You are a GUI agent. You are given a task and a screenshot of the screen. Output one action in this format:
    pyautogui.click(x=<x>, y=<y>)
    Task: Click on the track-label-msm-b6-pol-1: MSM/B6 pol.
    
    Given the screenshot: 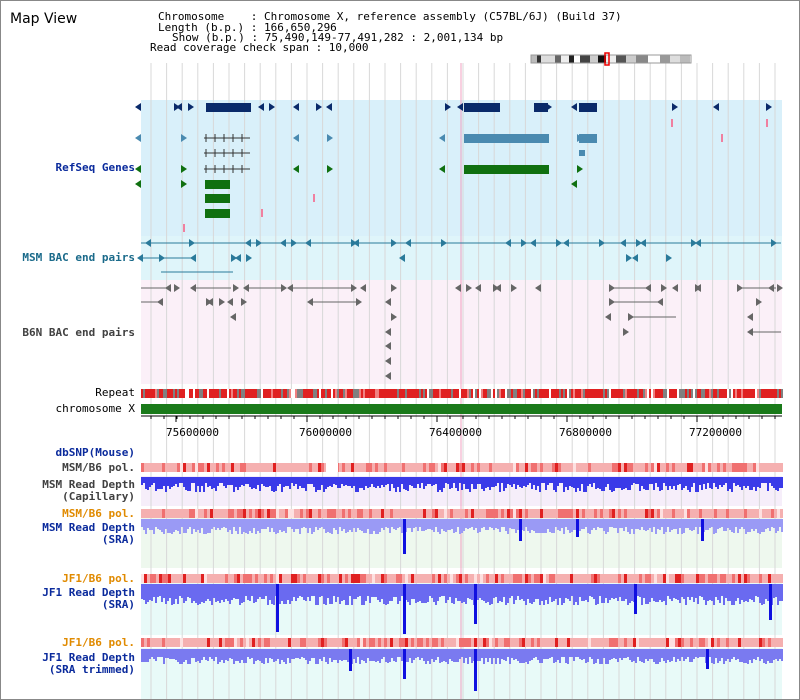 What is the action you would take?
    pyautogui.click(x=98, y=467)
    